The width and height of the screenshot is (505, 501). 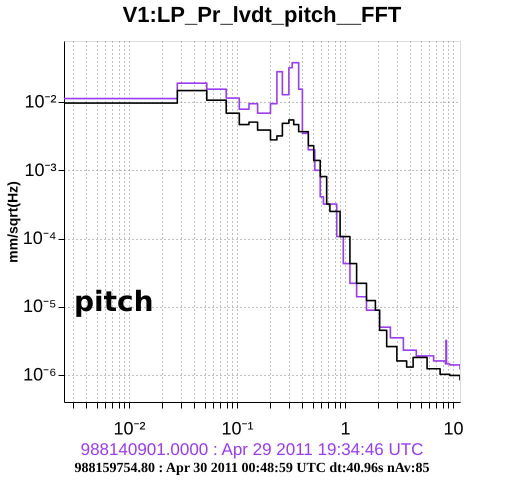 I want to click on y-tick-label: 10⁻⁴, so click(x=39, y=238).